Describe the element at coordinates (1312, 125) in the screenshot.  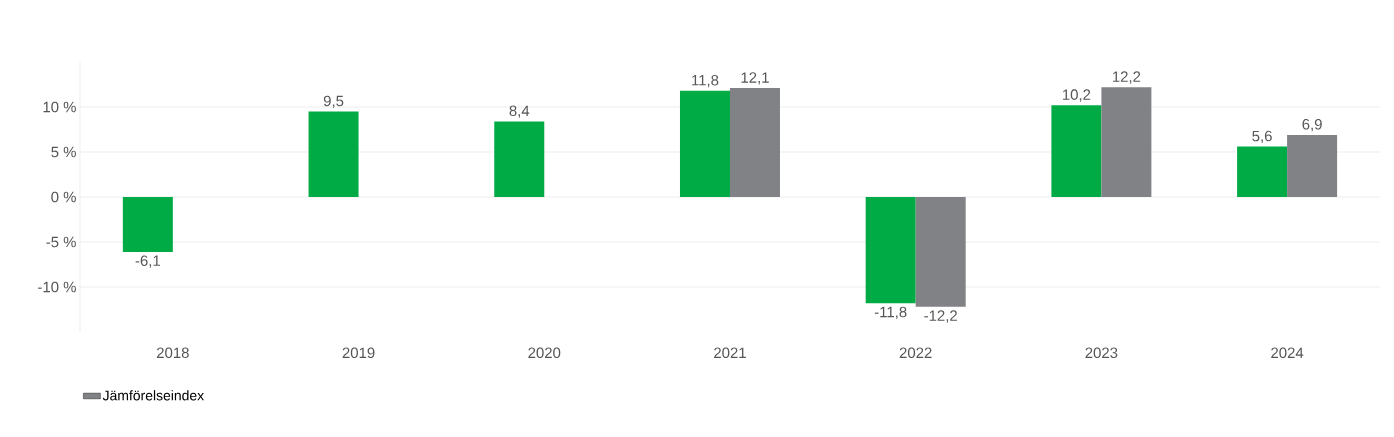
I see `data-label: 6,9` at that location.